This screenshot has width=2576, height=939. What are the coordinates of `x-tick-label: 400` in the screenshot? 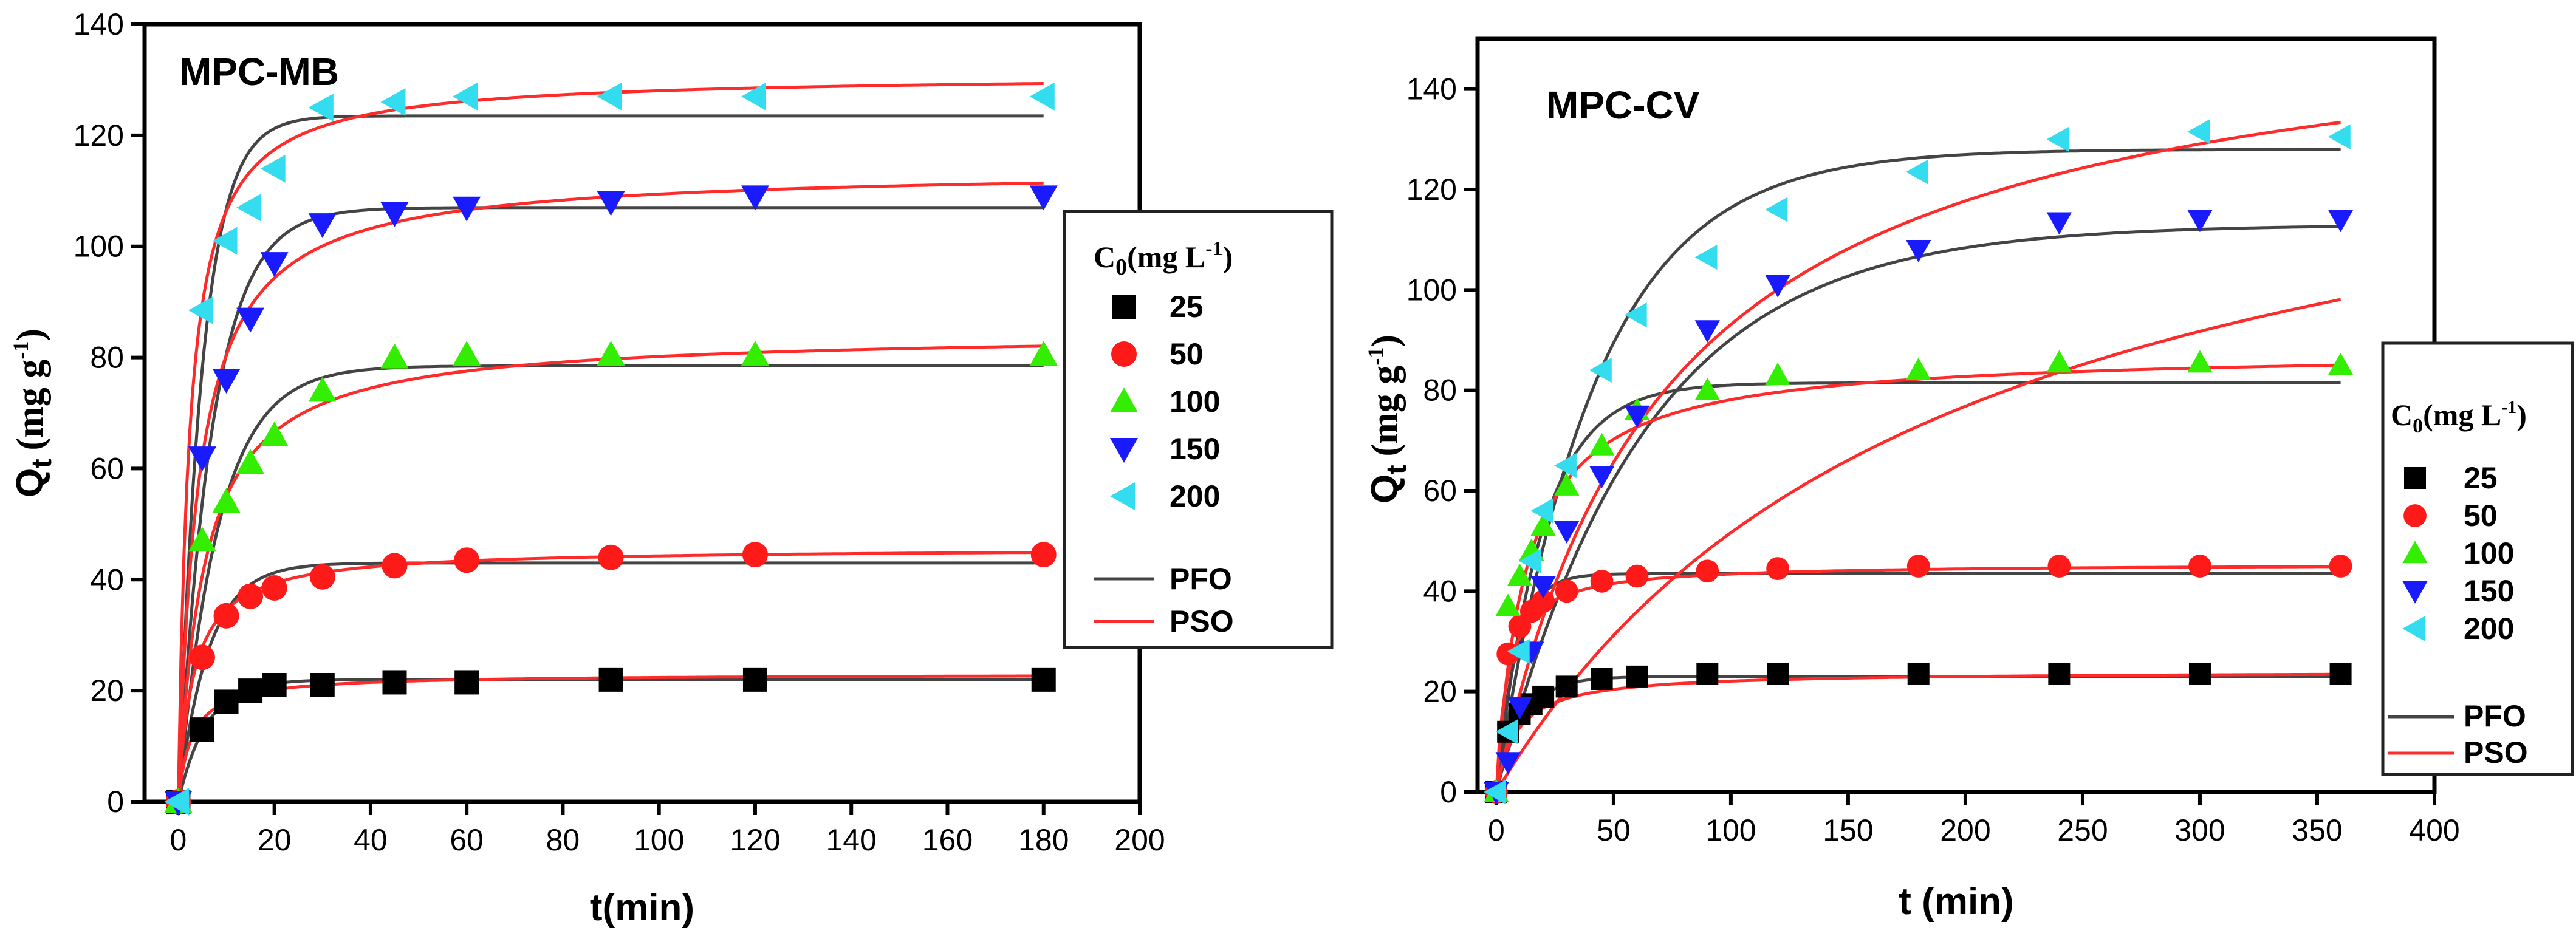 It's located at (2434, 830).